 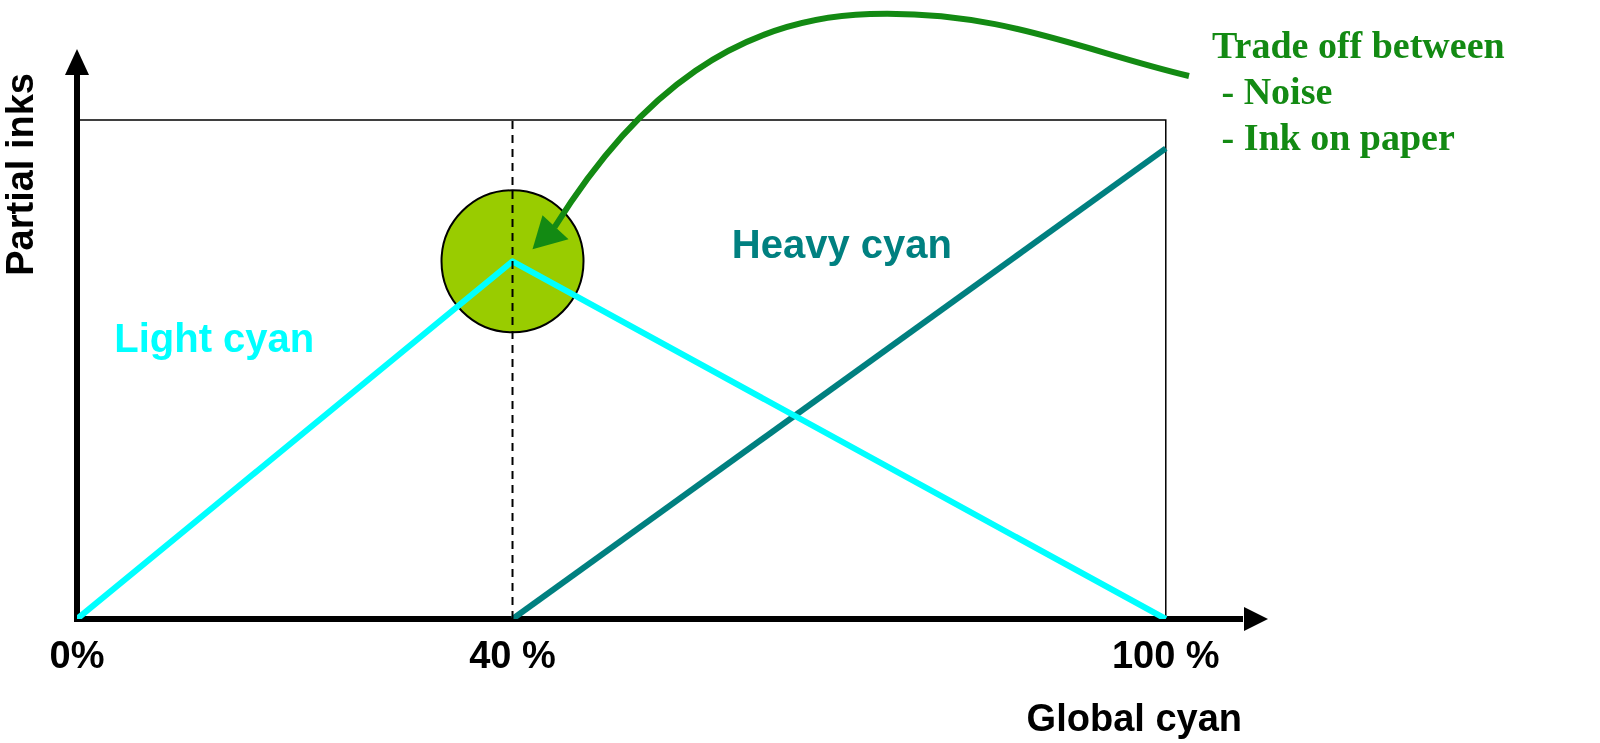 What do you see at coordinates (1134, 717) in the screenshot?
I see `x-axis-title: Global cyan` at bounding box center [1134, 717].